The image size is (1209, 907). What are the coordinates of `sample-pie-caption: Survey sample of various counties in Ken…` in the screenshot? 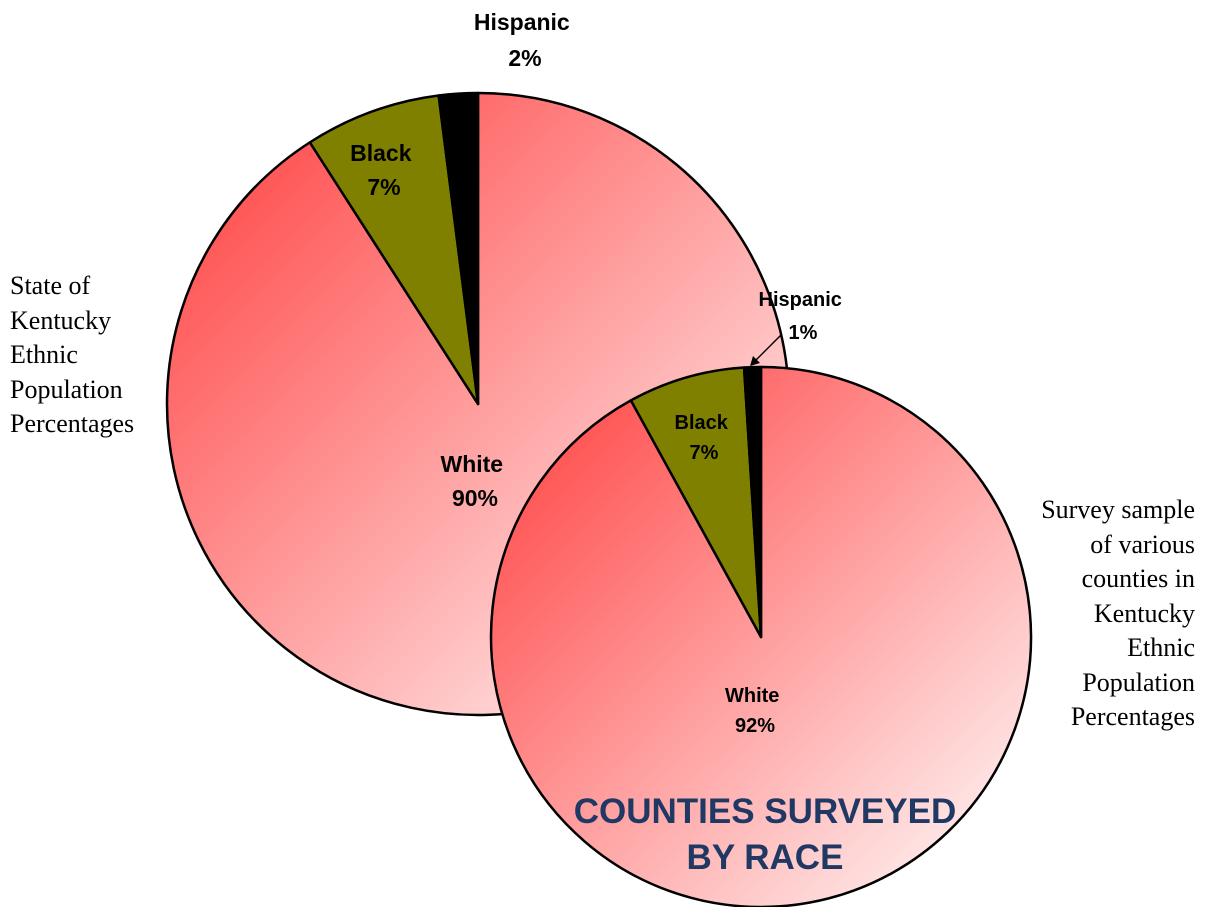 It's located at (1118, 614).